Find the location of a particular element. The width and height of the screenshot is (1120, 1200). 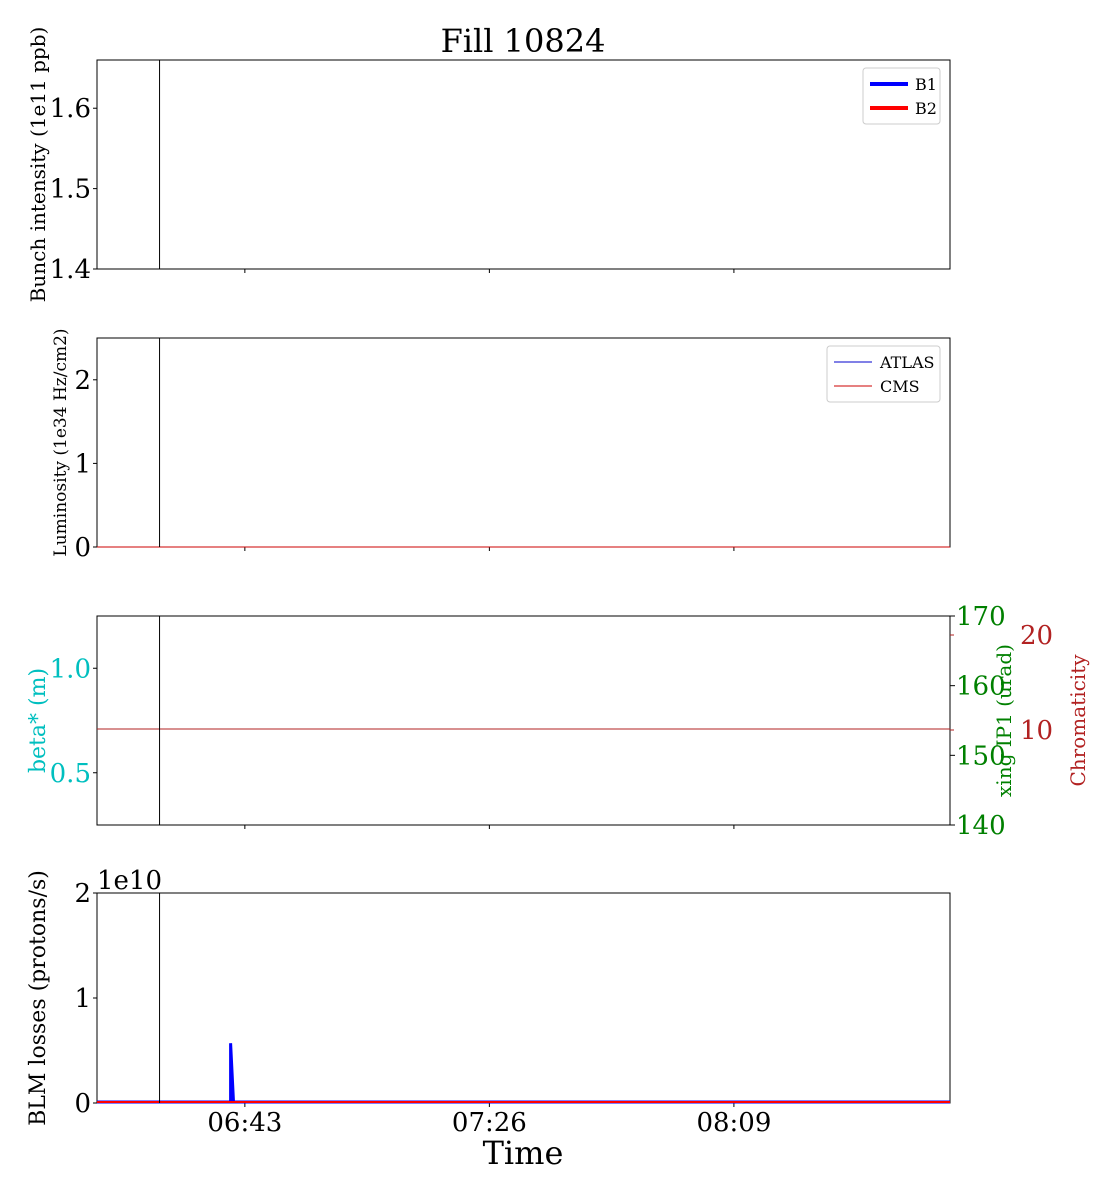

y-offset-label: 1e10 is located at coordinates (129, 881).